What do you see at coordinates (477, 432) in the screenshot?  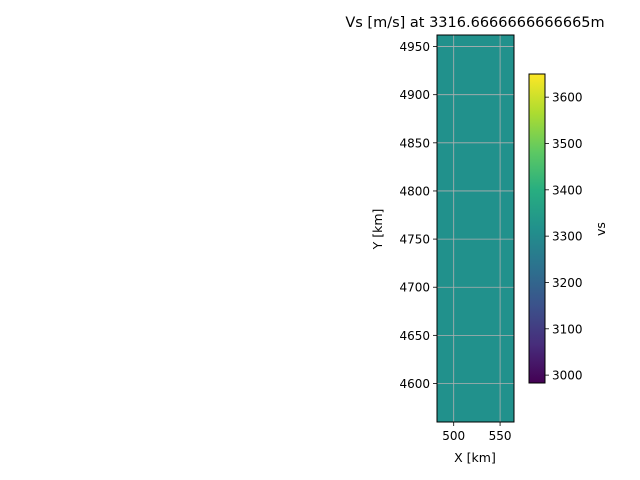 I see `x-axis-ticks: 500 550` at bounding box center [477, 432].